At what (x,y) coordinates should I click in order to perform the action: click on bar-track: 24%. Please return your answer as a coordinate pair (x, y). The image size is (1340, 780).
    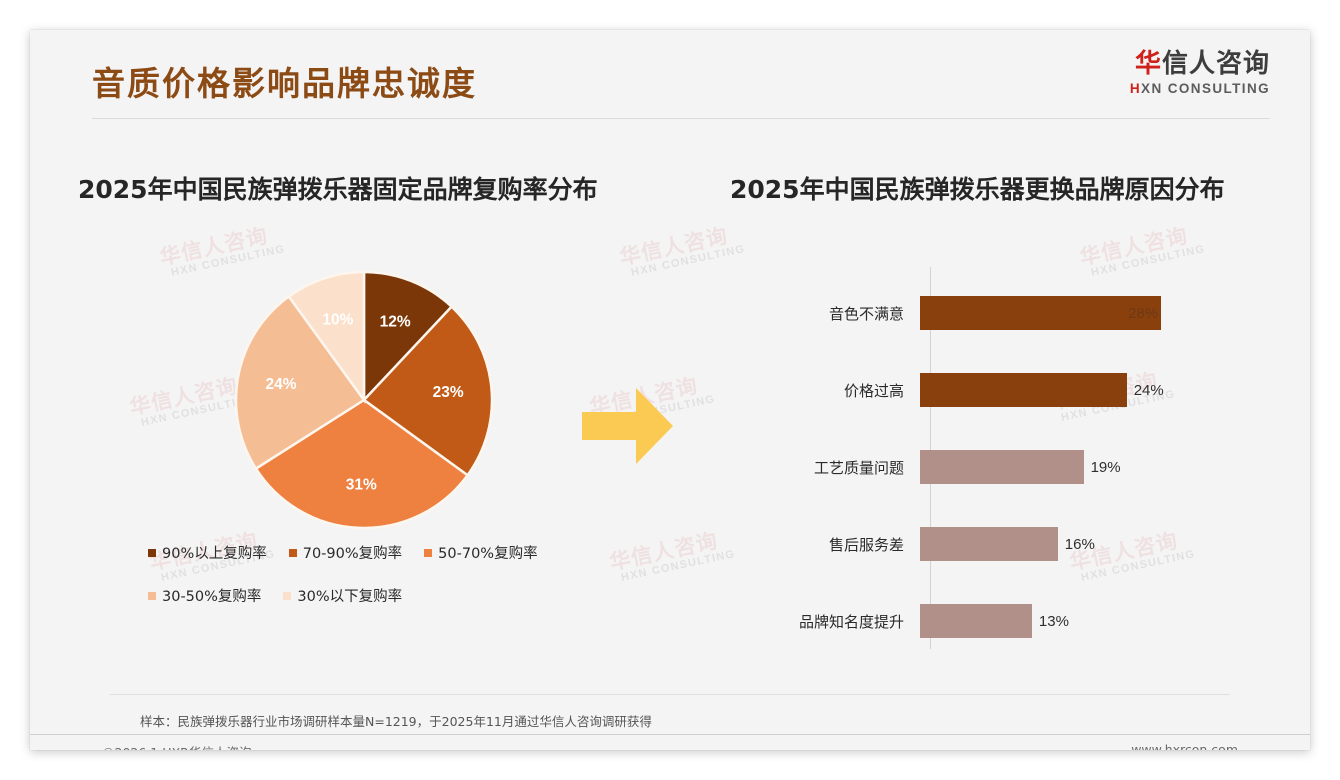
    Looking at the image, I should click on (1095, 390).